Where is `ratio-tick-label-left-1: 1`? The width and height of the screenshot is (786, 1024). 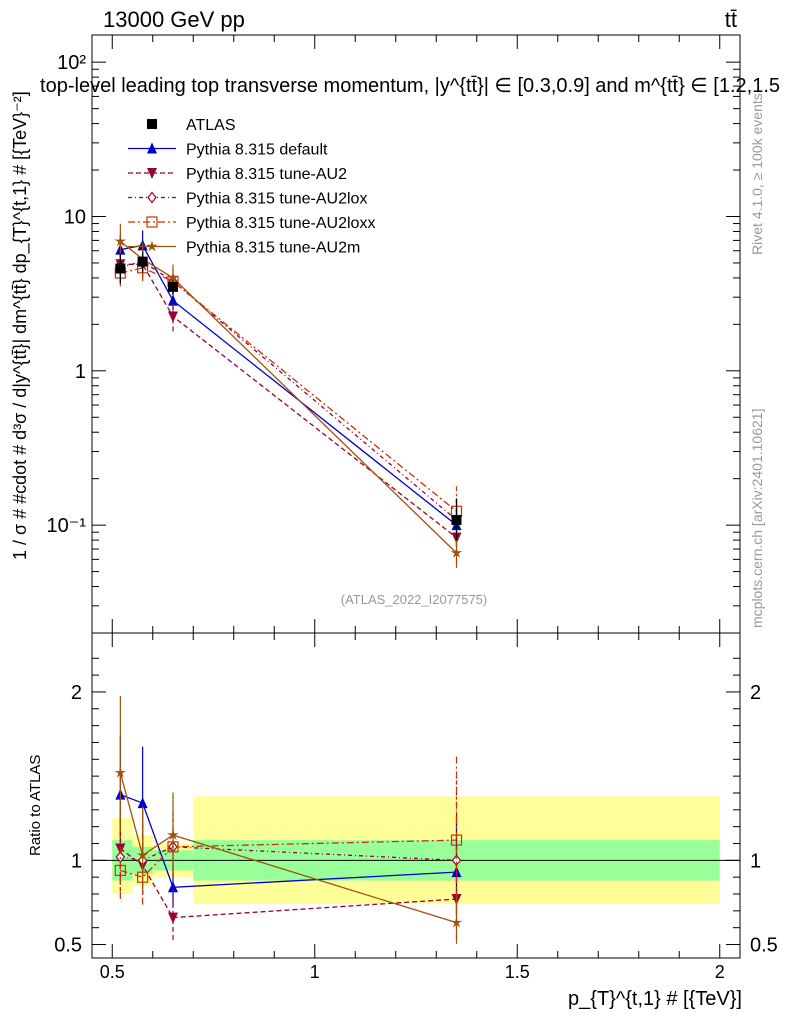 ratio-tick-label-left-1: 1 is located at coordinates (76, 861).